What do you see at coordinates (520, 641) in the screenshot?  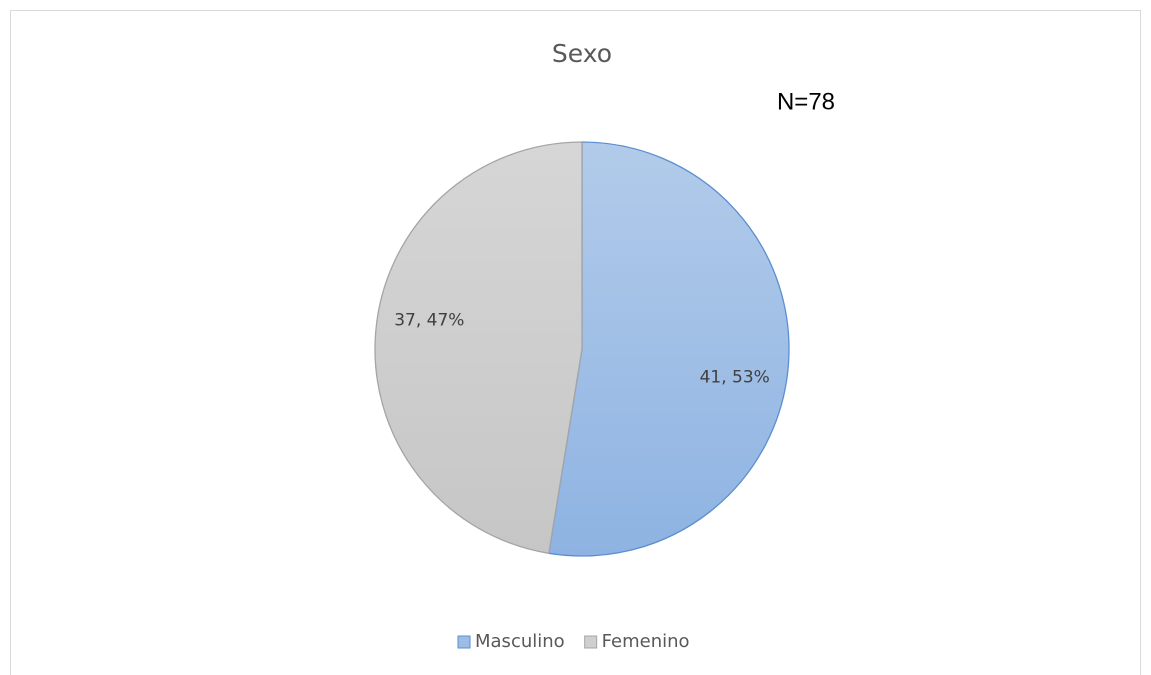 I see `legend-label: Masculino` at bounding box center [520, 641].